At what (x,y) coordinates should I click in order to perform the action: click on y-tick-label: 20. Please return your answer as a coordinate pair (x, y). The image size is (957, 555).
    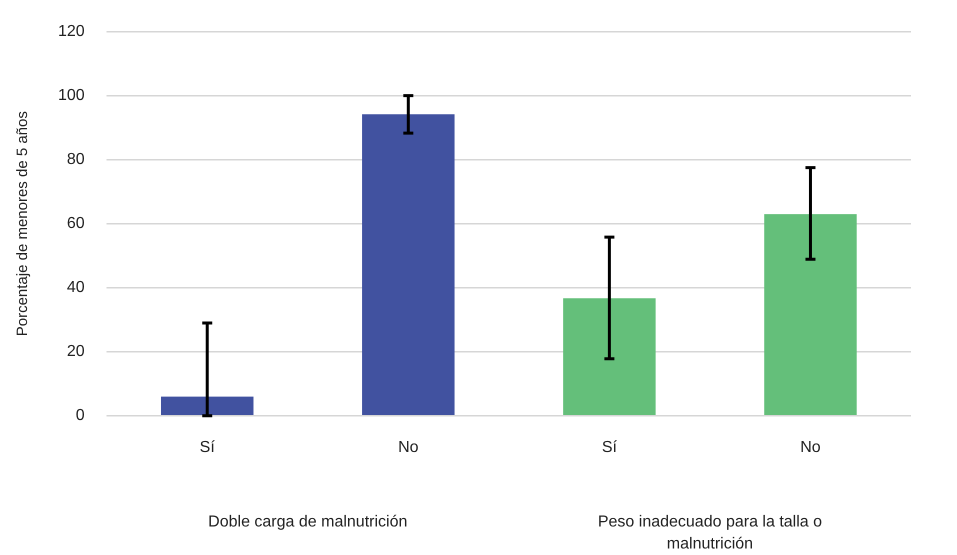
    Looking at the image, I should click on (75, 351).